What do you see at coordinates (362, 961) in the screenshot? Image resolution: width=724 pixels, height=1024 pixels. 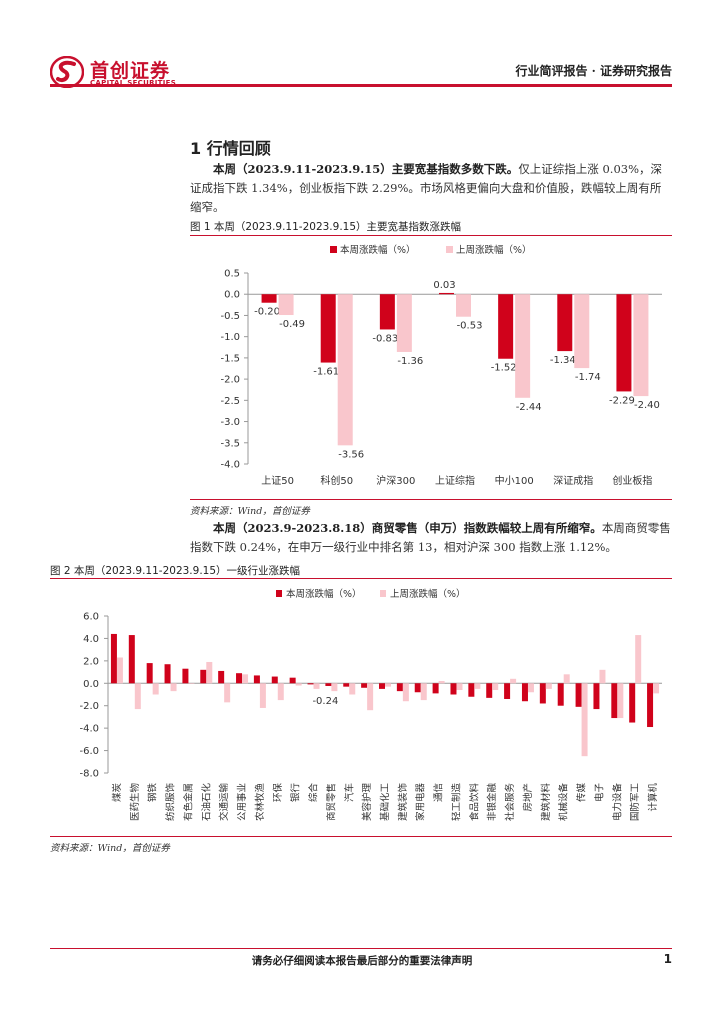 I see `legal-disclaimer-notice: 请务必仔细阅读本报告最后部分的重要法律声明` at bounding box center [362, 961].